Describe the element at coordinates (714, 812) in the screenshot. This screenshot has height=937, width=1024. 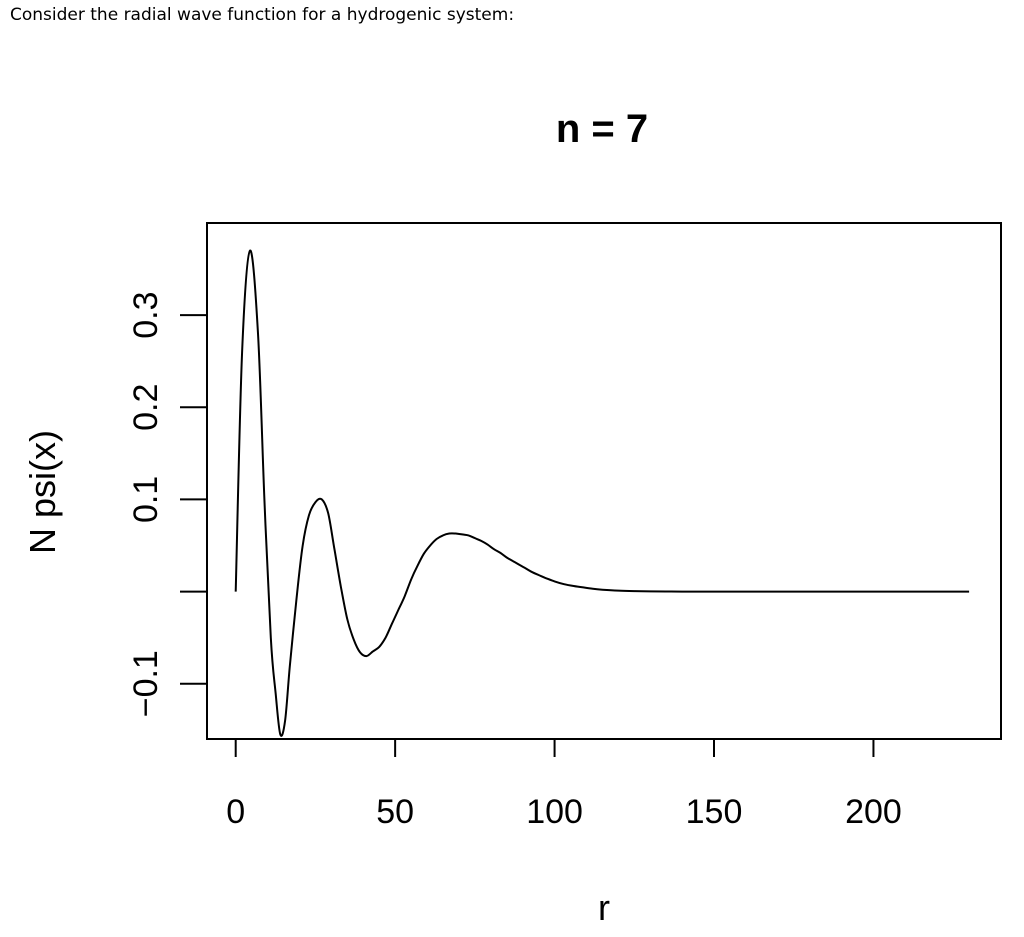
I see `x-tick-label: 150` at that location.